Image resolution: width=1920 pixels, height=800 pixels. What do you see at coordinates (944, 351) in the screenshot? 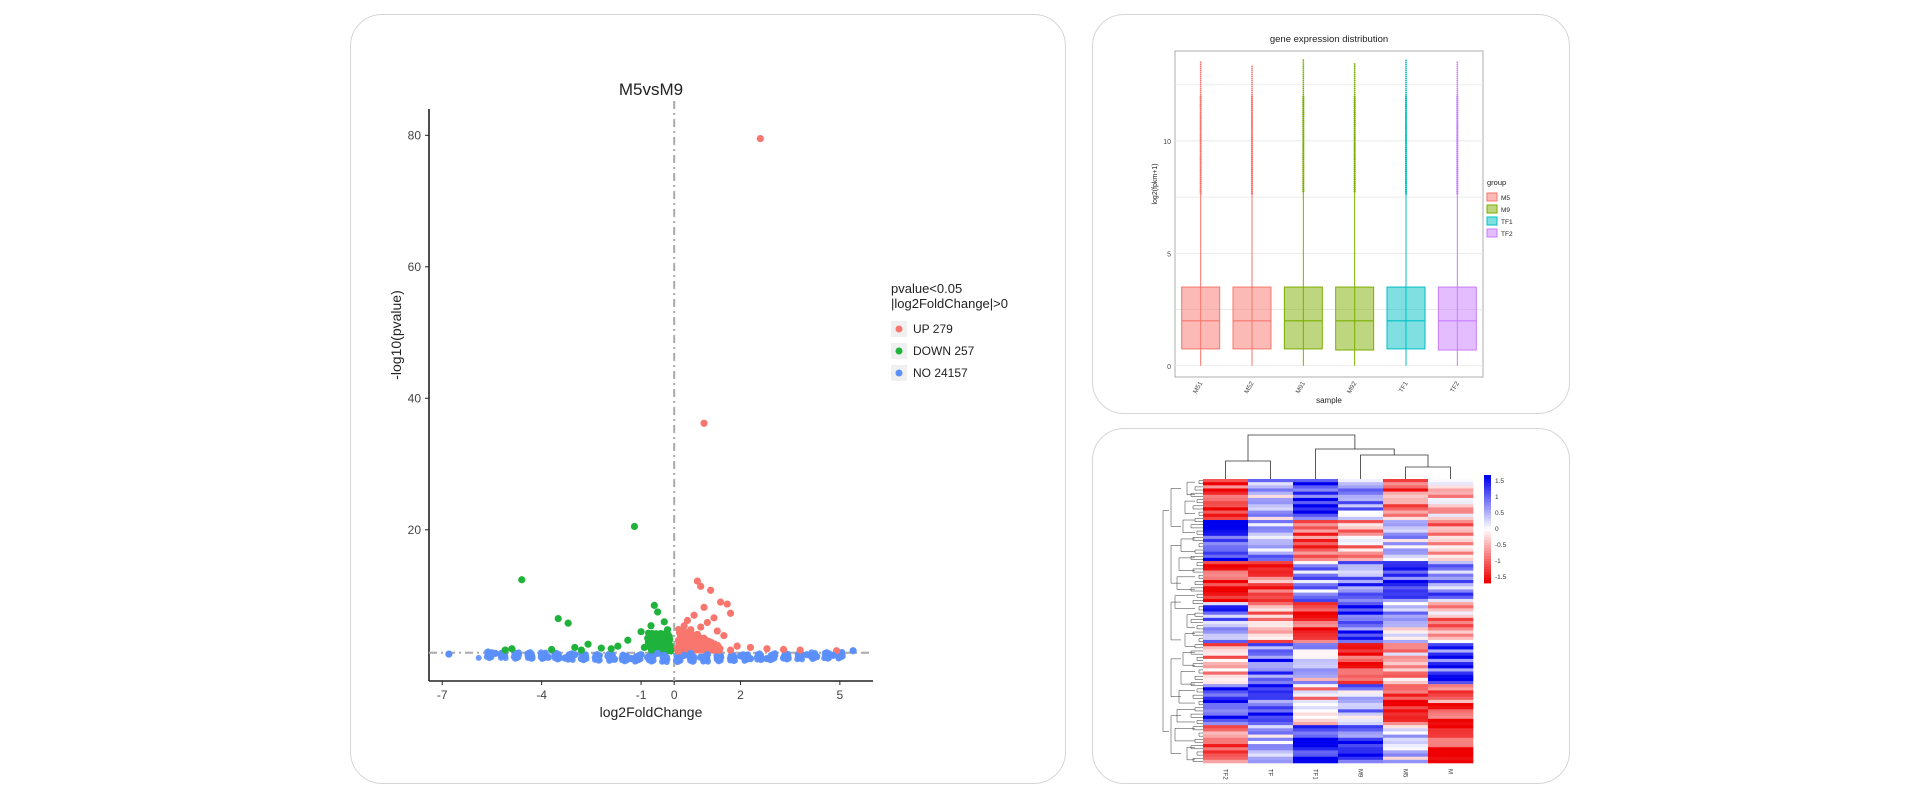
I see `legend-label-down: DOWN 257` at bounding box center [944, 351].